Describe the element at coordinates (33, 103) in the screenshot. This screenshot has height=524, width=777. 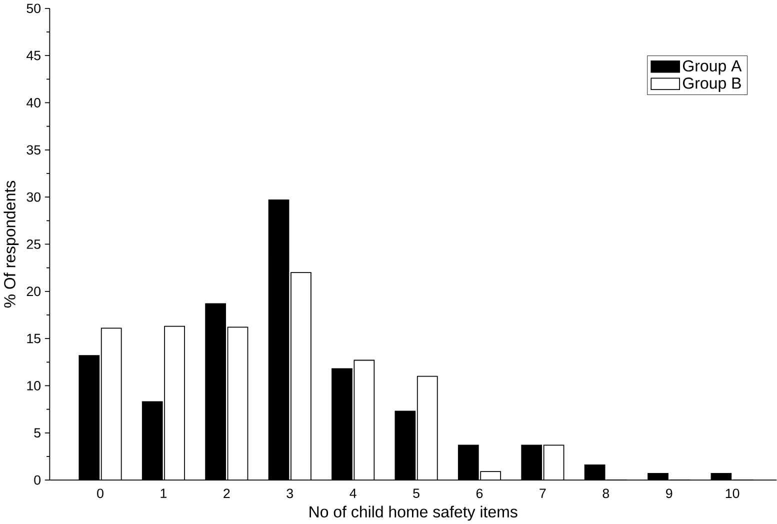
I see `y-tick-label: 40` at that location.